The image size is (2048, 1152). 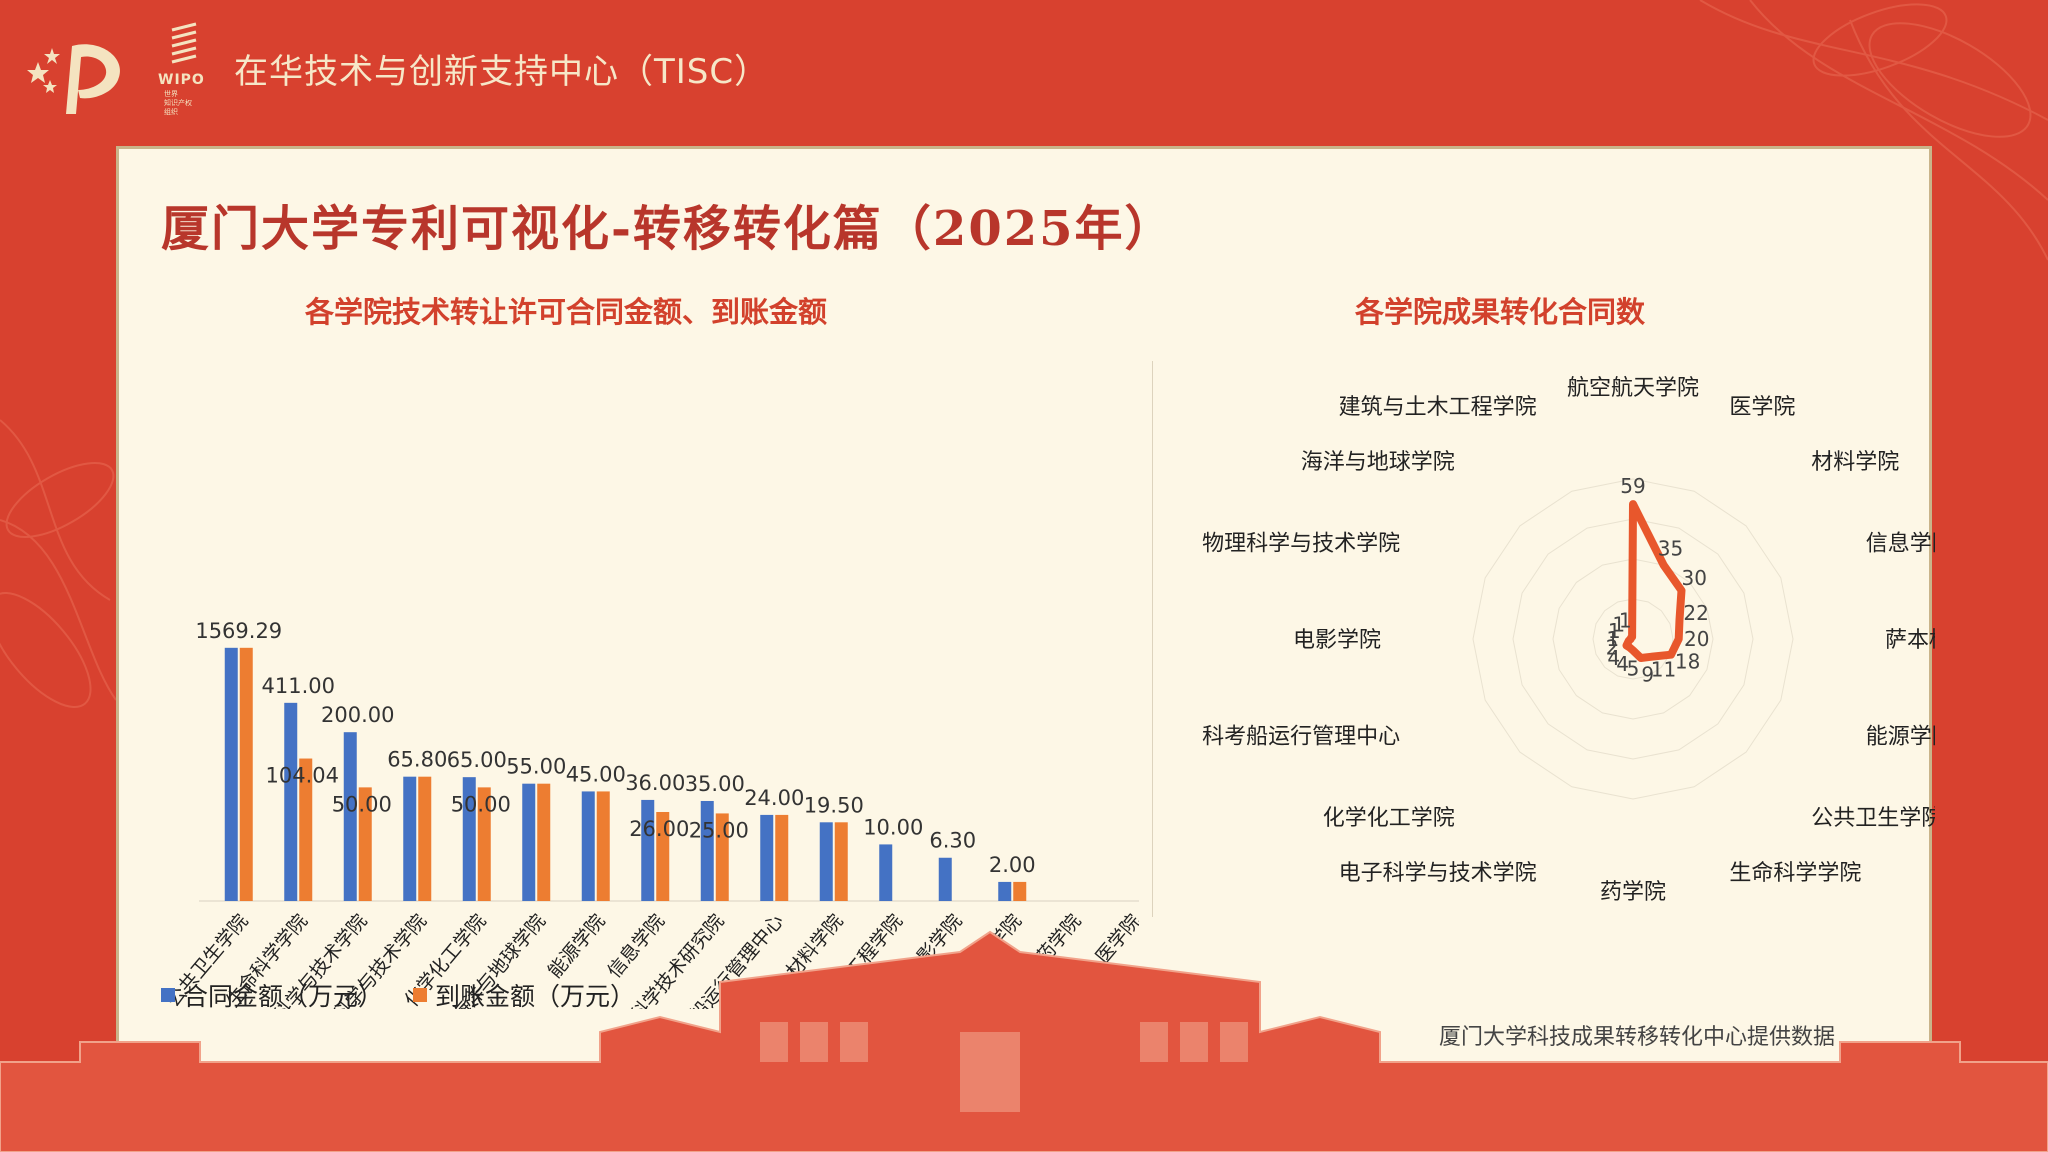 I want to click on radar-category-label: 化学化工学院, so click(x=1389, y=818).